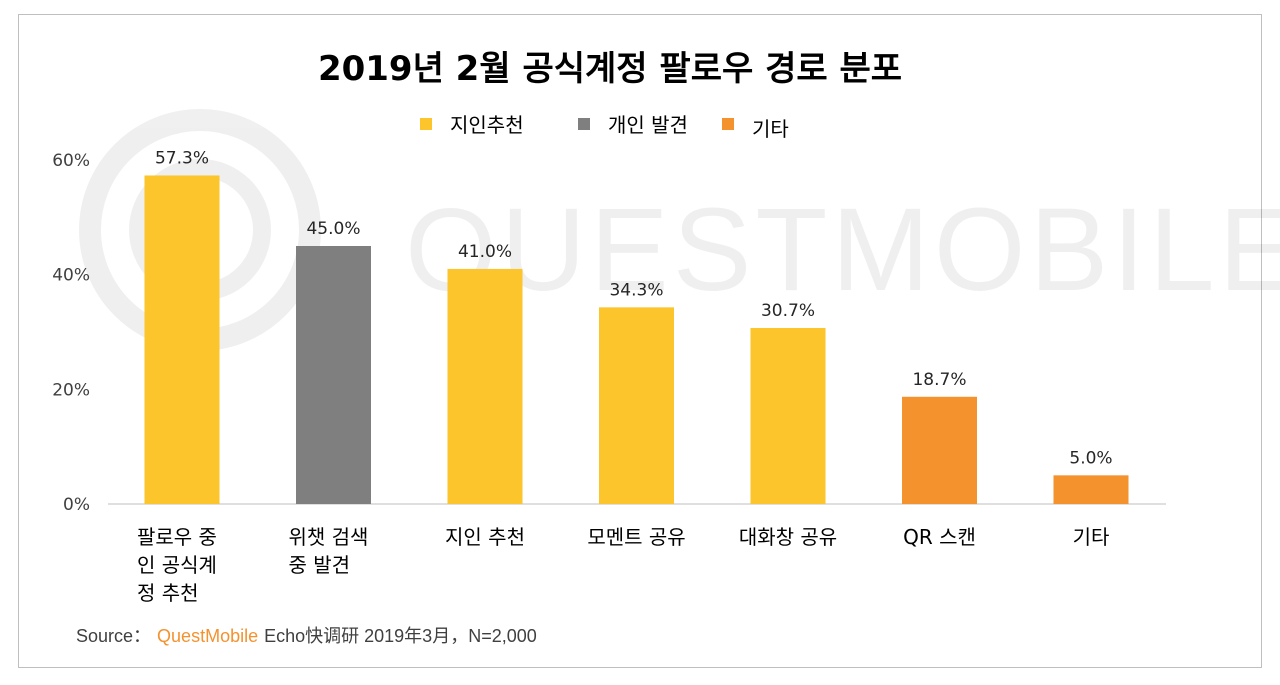 The width and height of the screenshot is (1280, 685). Describe the element at coordinates (485, 252) in the screenshot. I see `data-label: 41.0%` at that location.